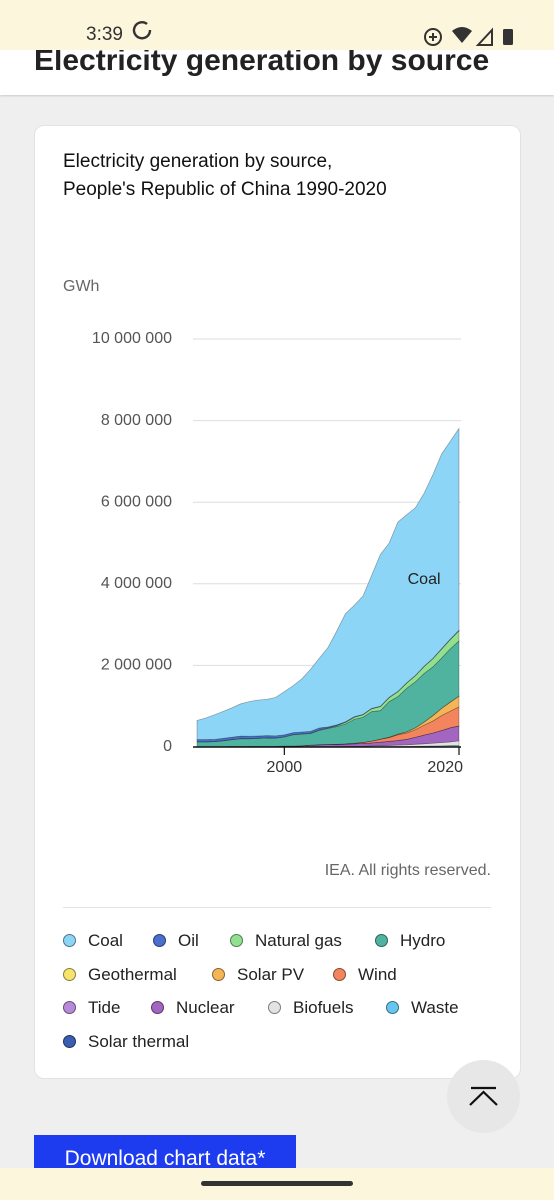 Image resolution: width=554 pixels, height=1200 pixels. What do you see at coordinates (188, 940) in the screenshot?
I see `legend-label: Oil` at bounding box center [188, 940].